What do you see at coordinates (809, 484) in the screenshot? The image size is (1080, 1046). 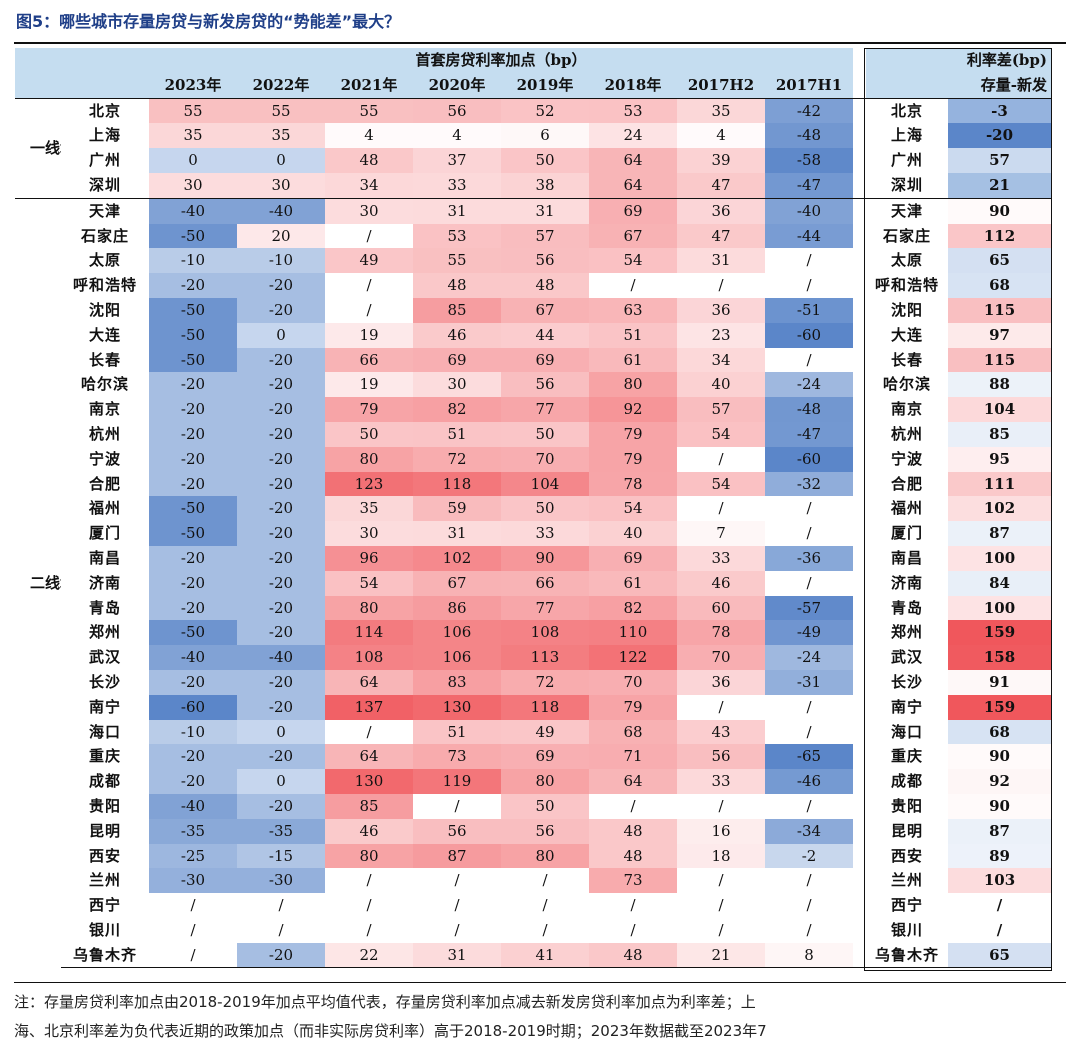 I see `rate-cell: -32` at bounding box center [809, 484].